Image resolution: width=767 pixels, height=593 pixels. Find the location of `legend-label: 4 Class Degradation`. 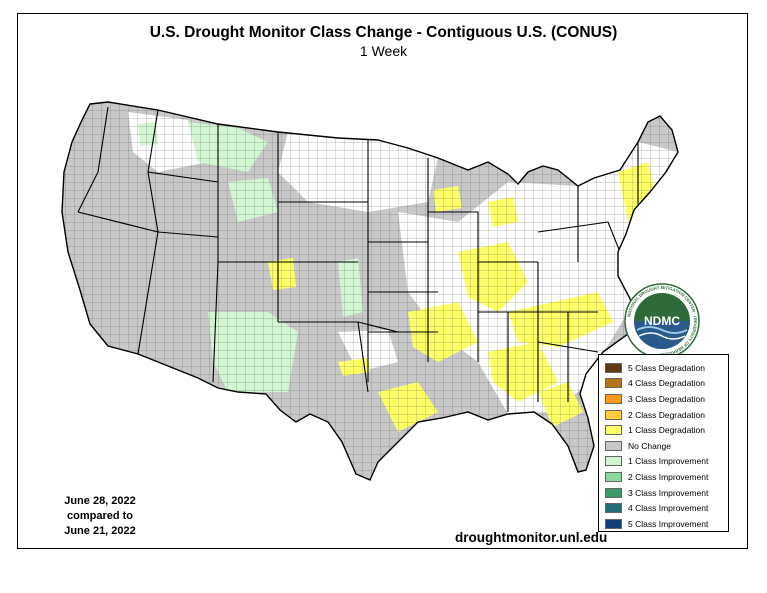

legend-label: 4 Class Degradation is located at coordinates (667, 383).